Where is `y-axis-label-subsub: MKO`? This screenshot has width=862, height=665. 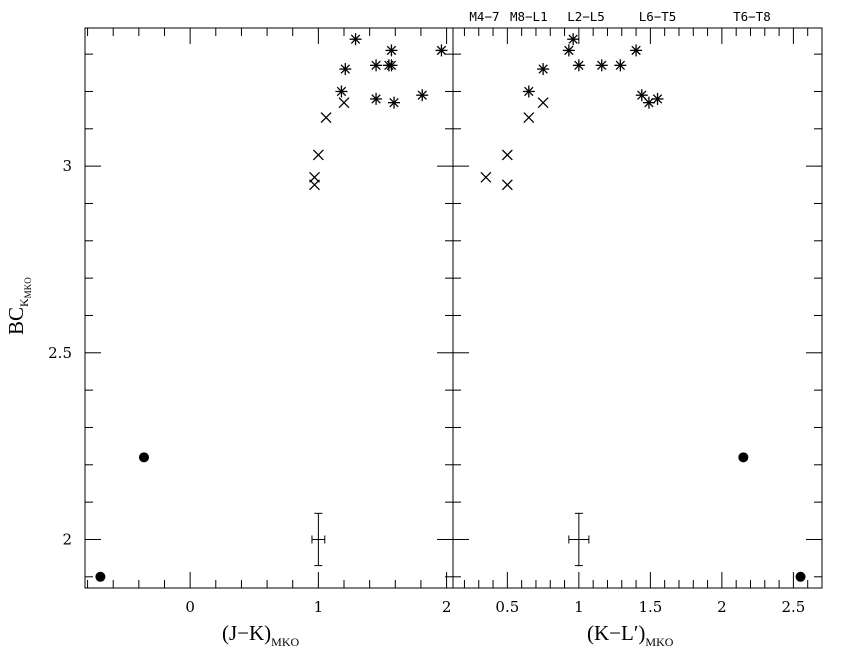 y-axis-label-subsub: MKO is located at coordinates (28, 288).